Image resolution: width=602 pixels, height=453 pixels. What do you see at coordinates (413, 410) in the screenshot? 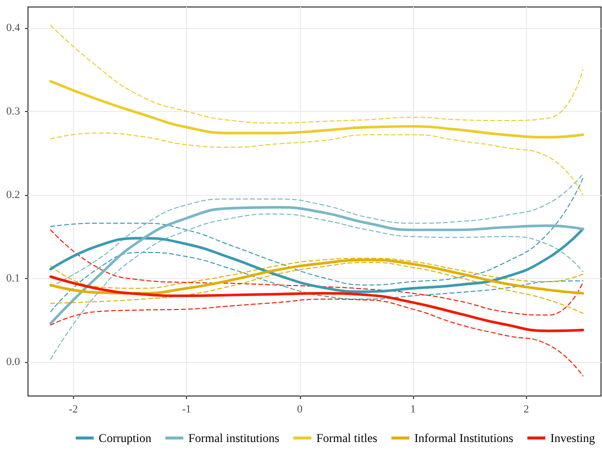
I see `x-tick-label: 1` at bounding box center [413, 410].